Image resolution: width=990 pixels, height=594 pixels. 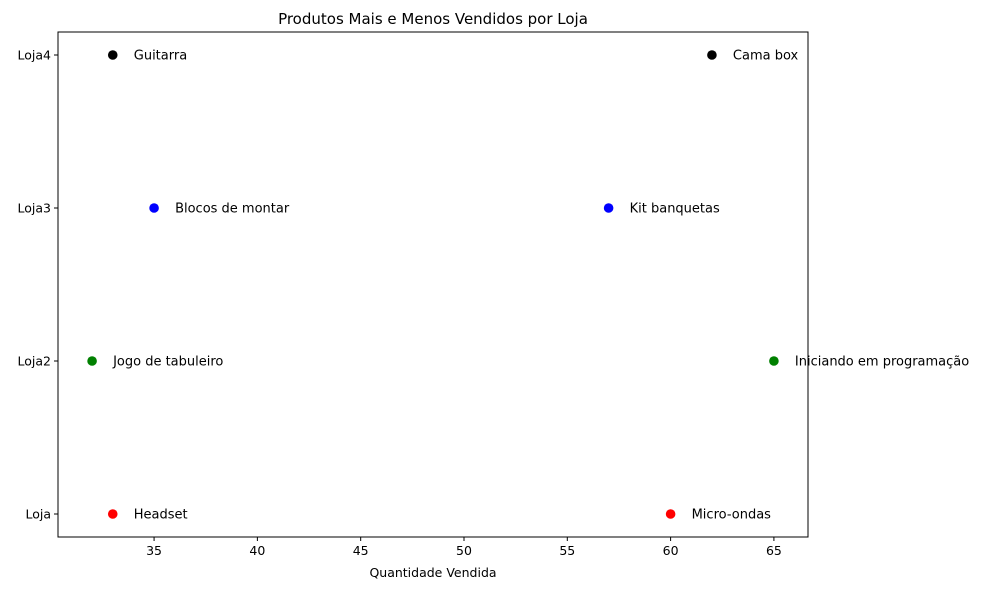 I want to click on point-label: Jogo de tabuleiro, so click(x=167, y=362).